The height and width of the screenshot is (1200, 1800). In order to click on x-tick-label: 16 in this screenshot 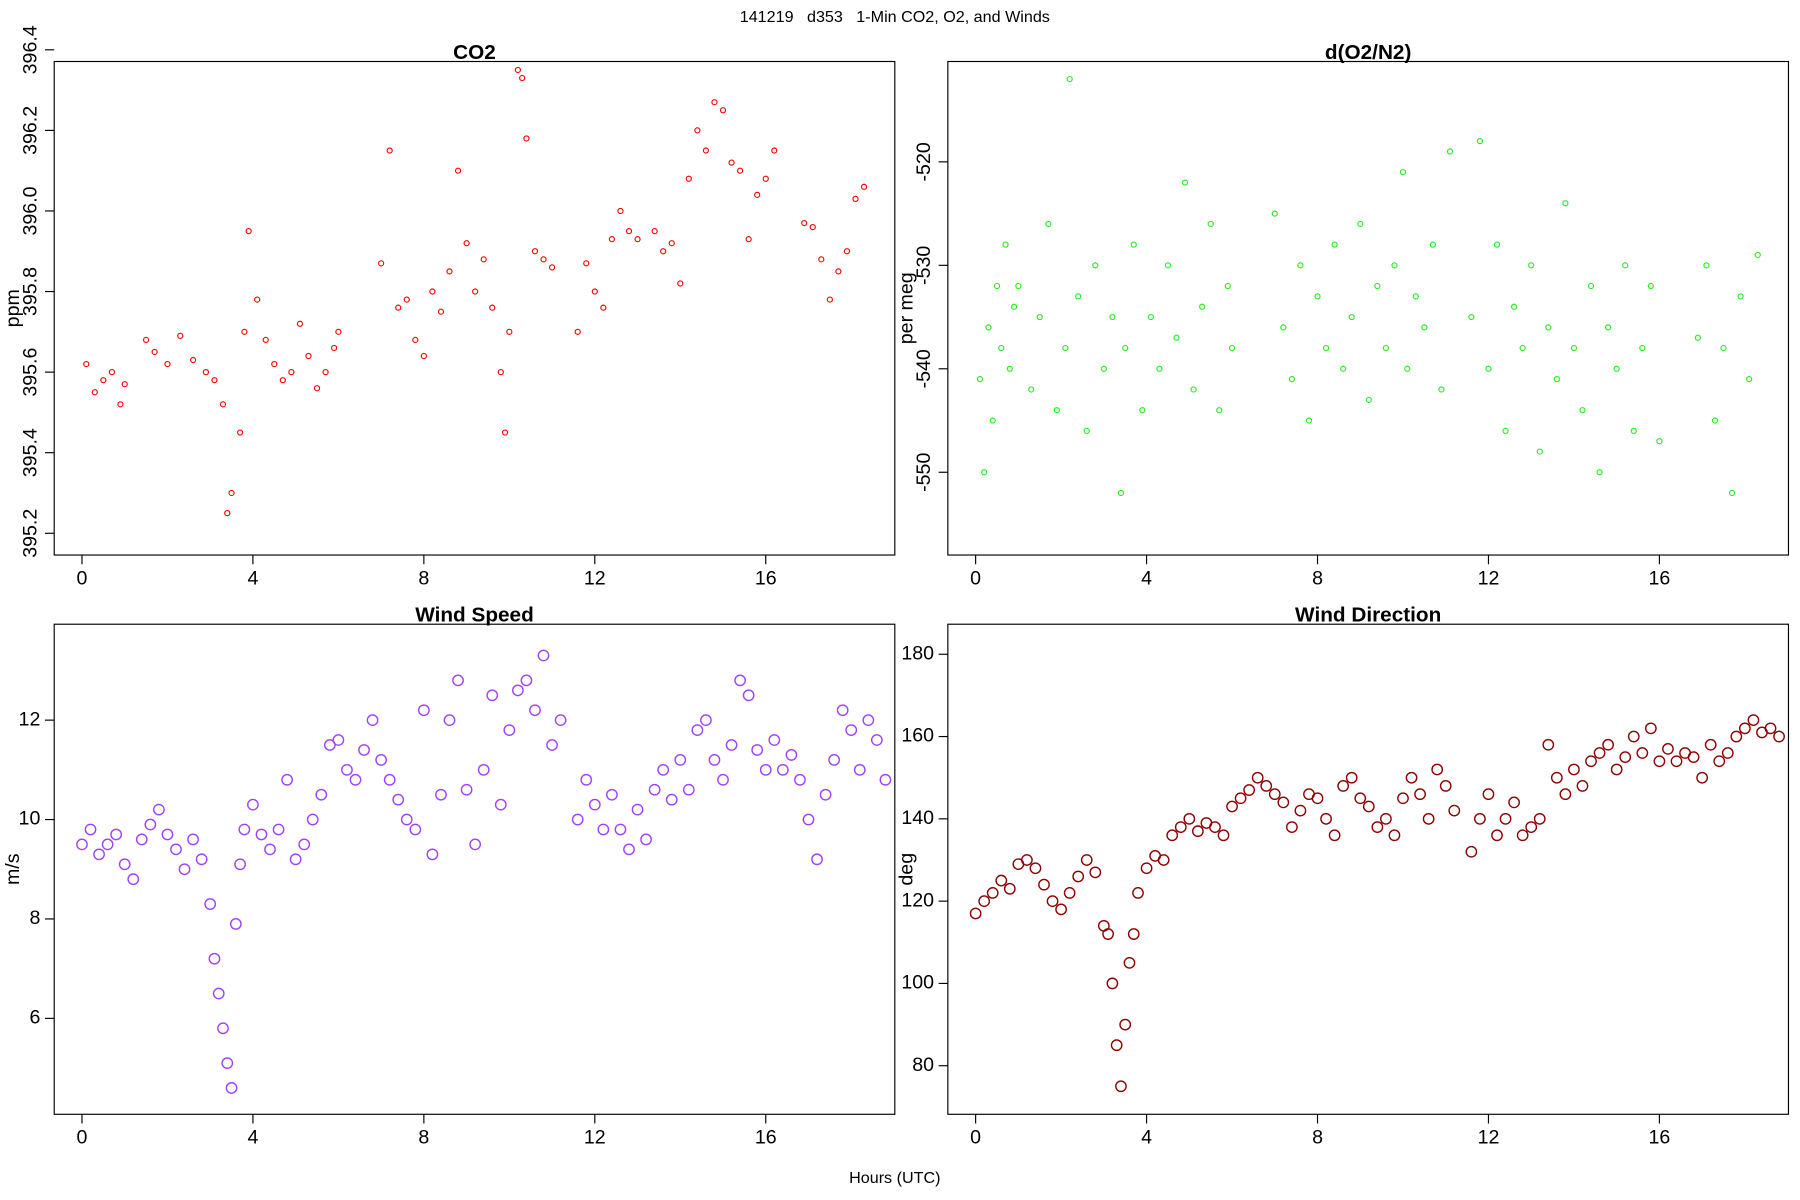, I will do `click(766, 1138)`.